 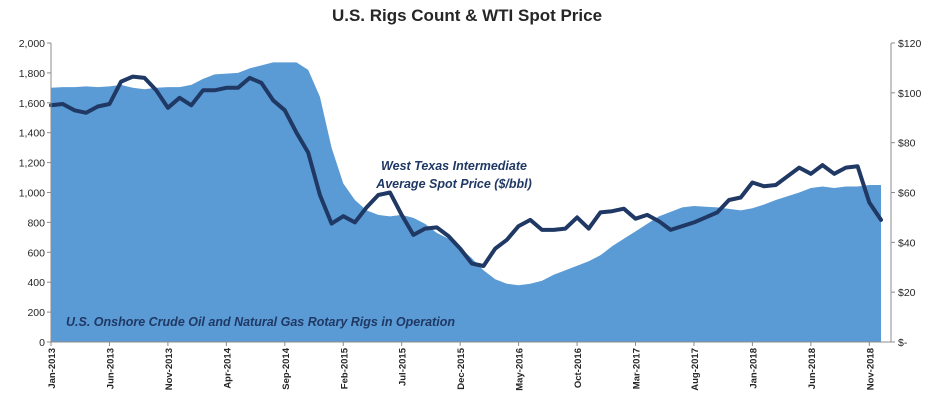 What do you see at coordinates (910, 94) in the screenshot?
I see `right-tick-label: $100` at bounding box center [910, 94].